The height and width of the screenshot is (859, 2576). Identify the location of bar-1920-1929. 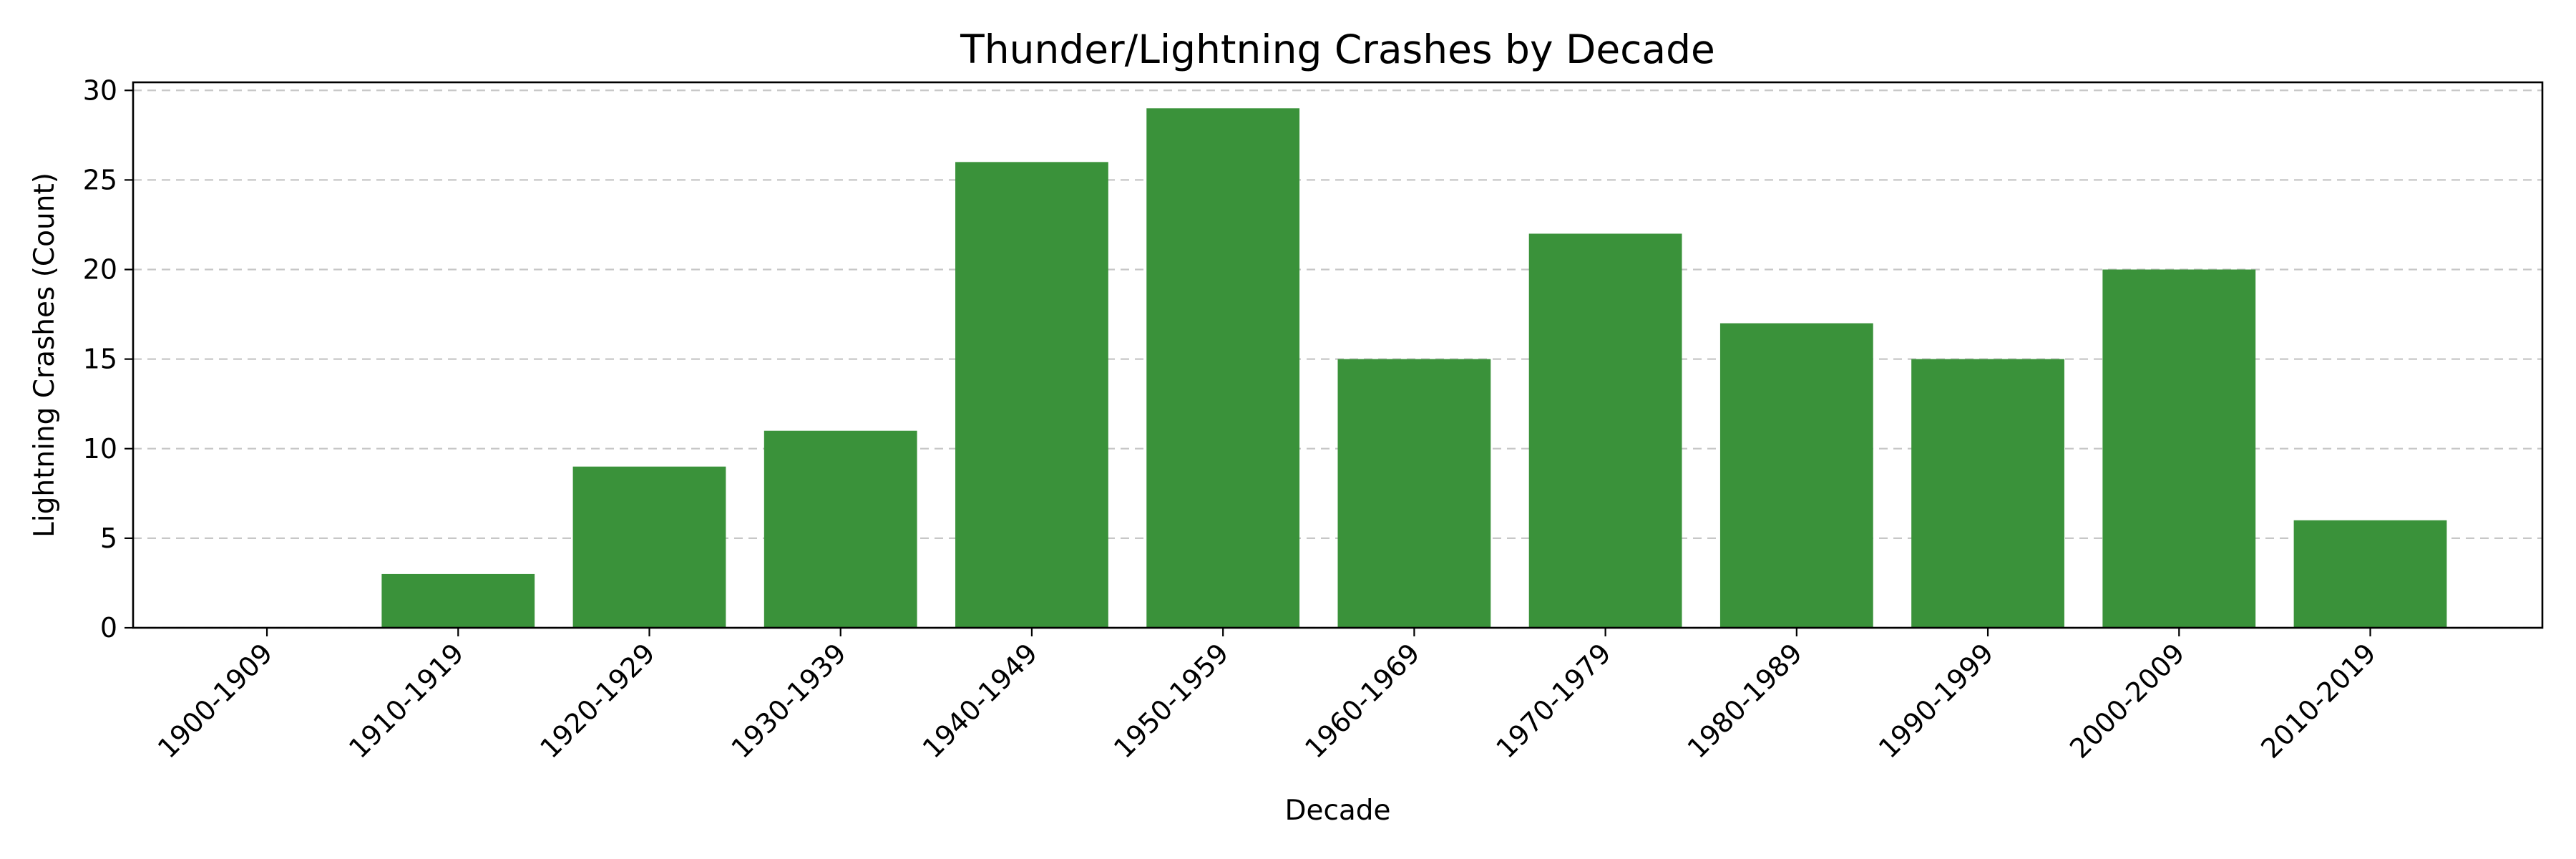
(649, 547).